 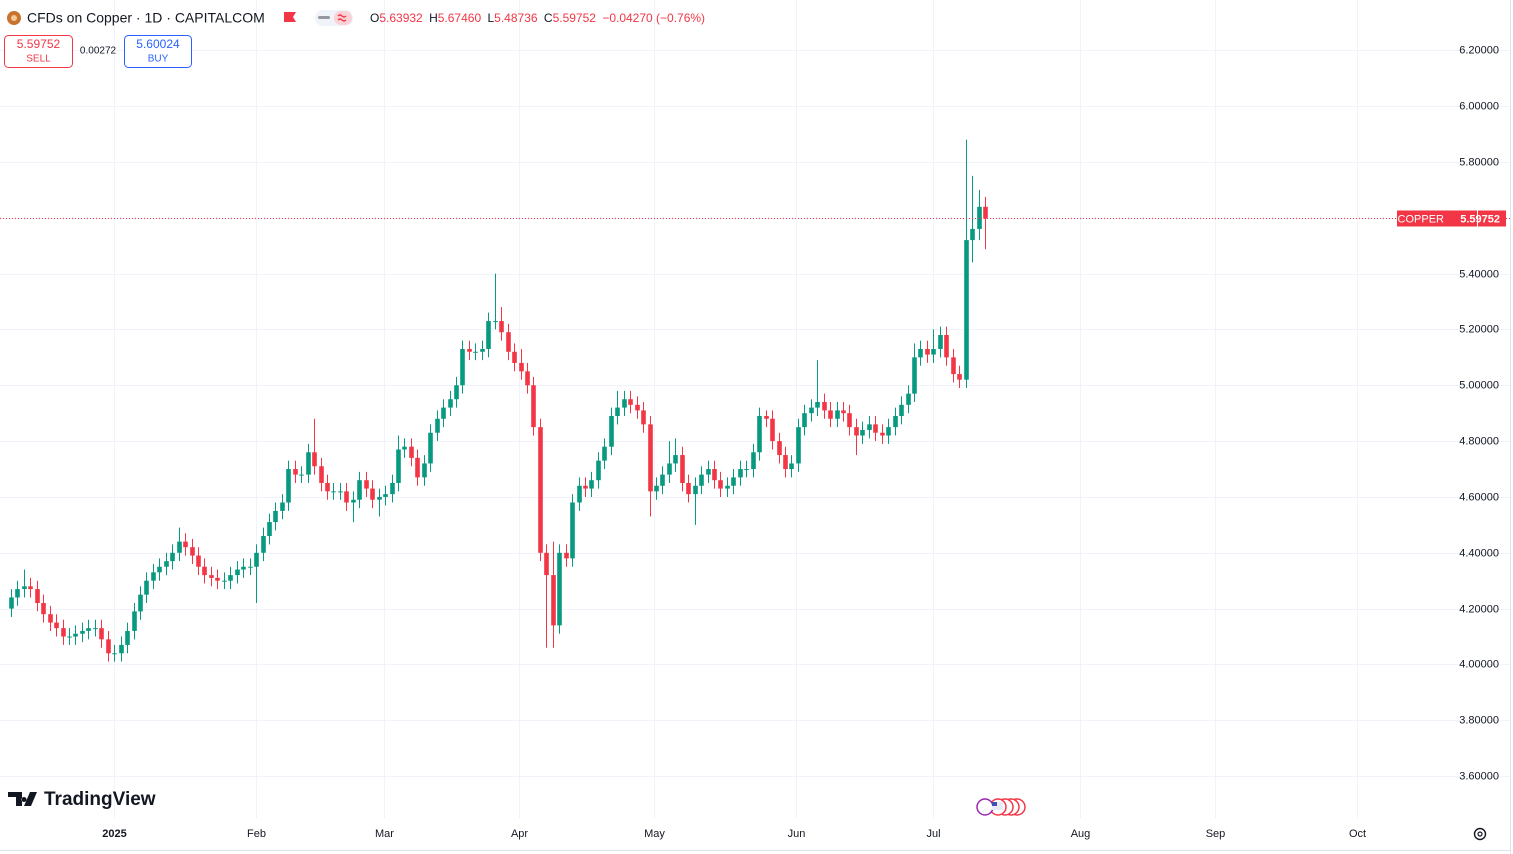 What do you see at coordinates (114, 834) in the screenshot?
I see `x-tick-label: 2025` at bounding box center [114, 834].